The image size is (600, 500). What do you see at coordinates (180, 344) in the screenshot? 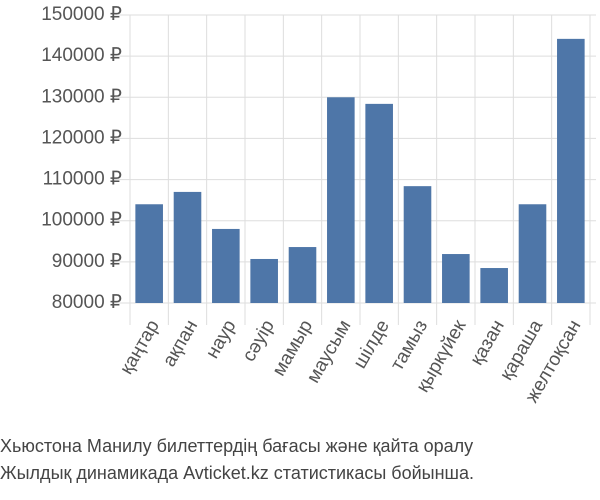
I see `x-tick-label: ақпан` at bounding box center [180, 344].